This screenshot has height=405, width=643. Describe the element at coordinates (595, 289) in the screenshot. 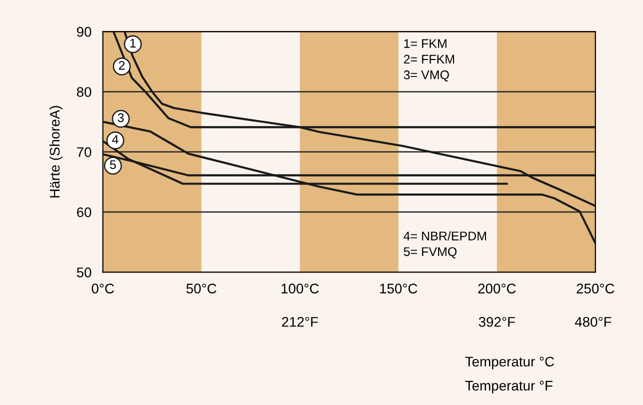

I see `x-tick-label: 250°C` at that location.